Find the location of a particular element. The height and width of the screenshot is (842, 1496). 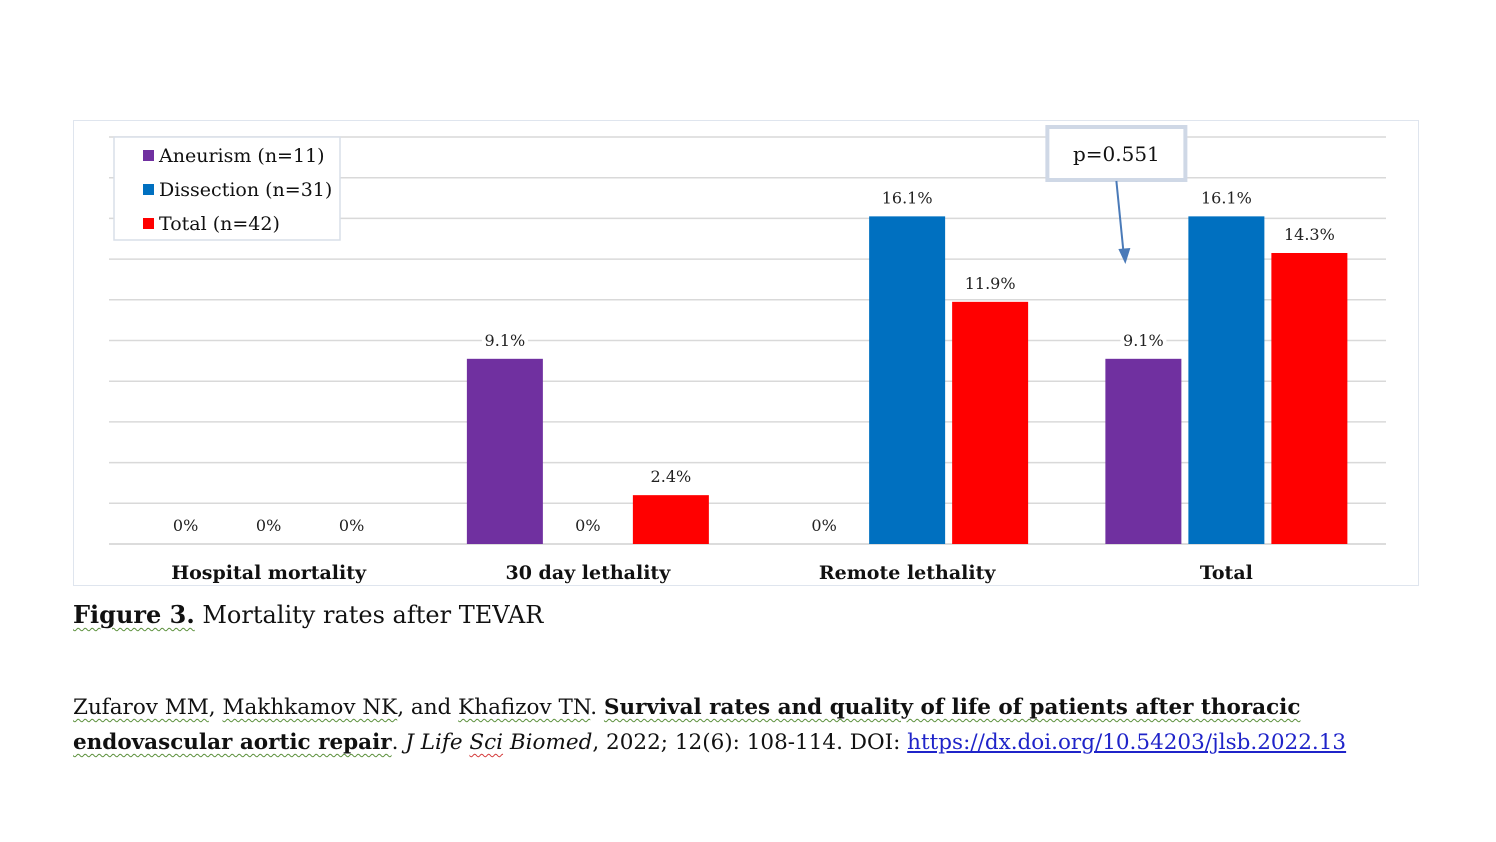

figure-caption-text: Mortality rates after TEVAR is located at coordinates (369, 615).